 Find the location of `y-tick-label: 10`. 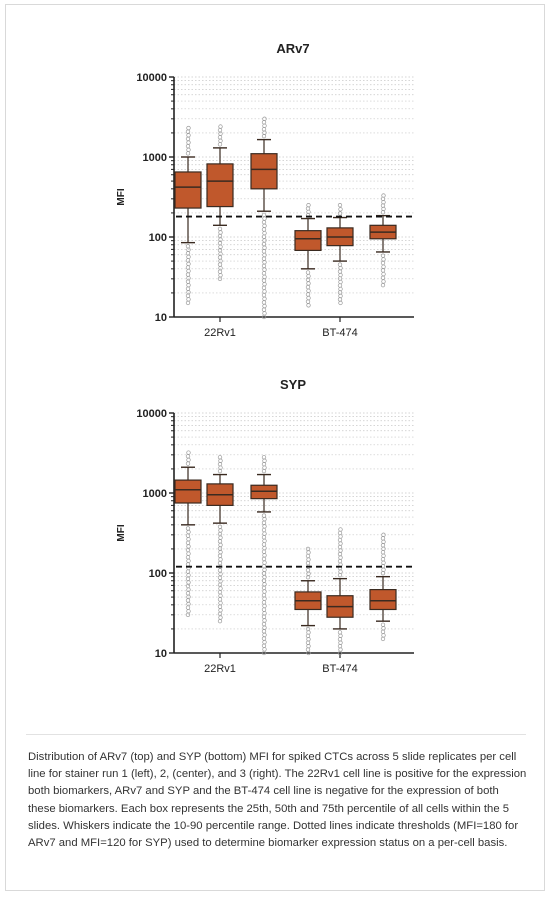

y-tick-label: 10 is located at coordinates (161, 318).